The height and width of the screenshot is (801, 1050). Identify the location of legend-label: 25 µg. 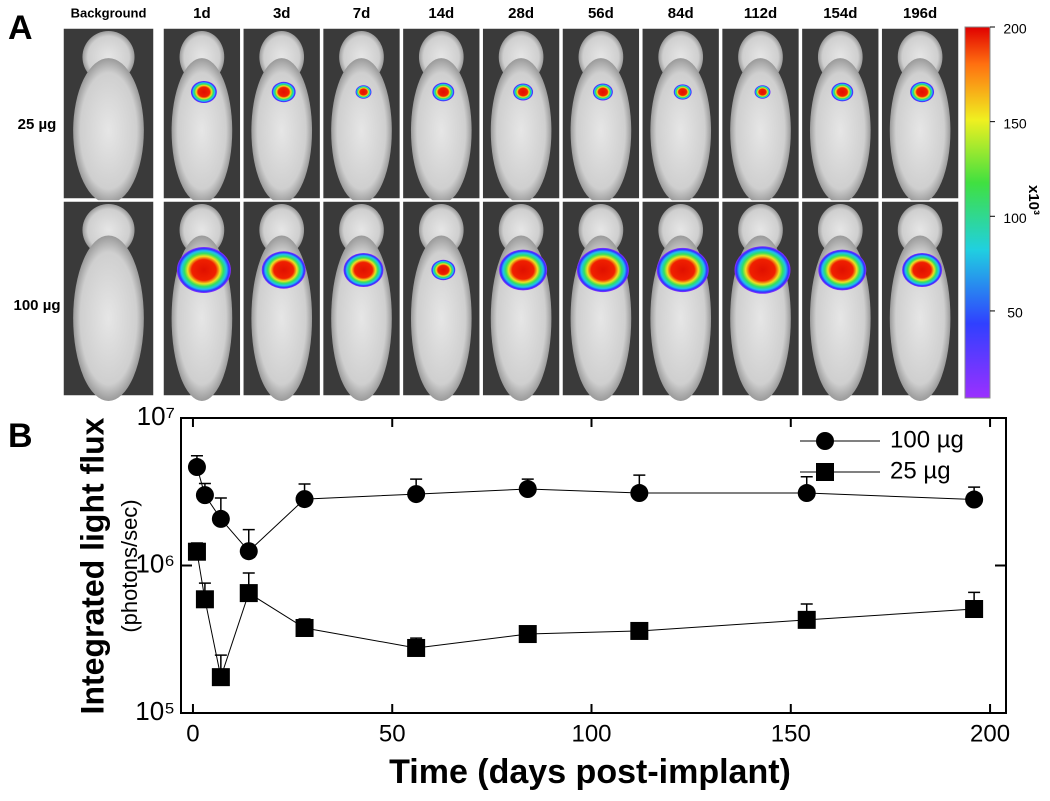
(920, 470).